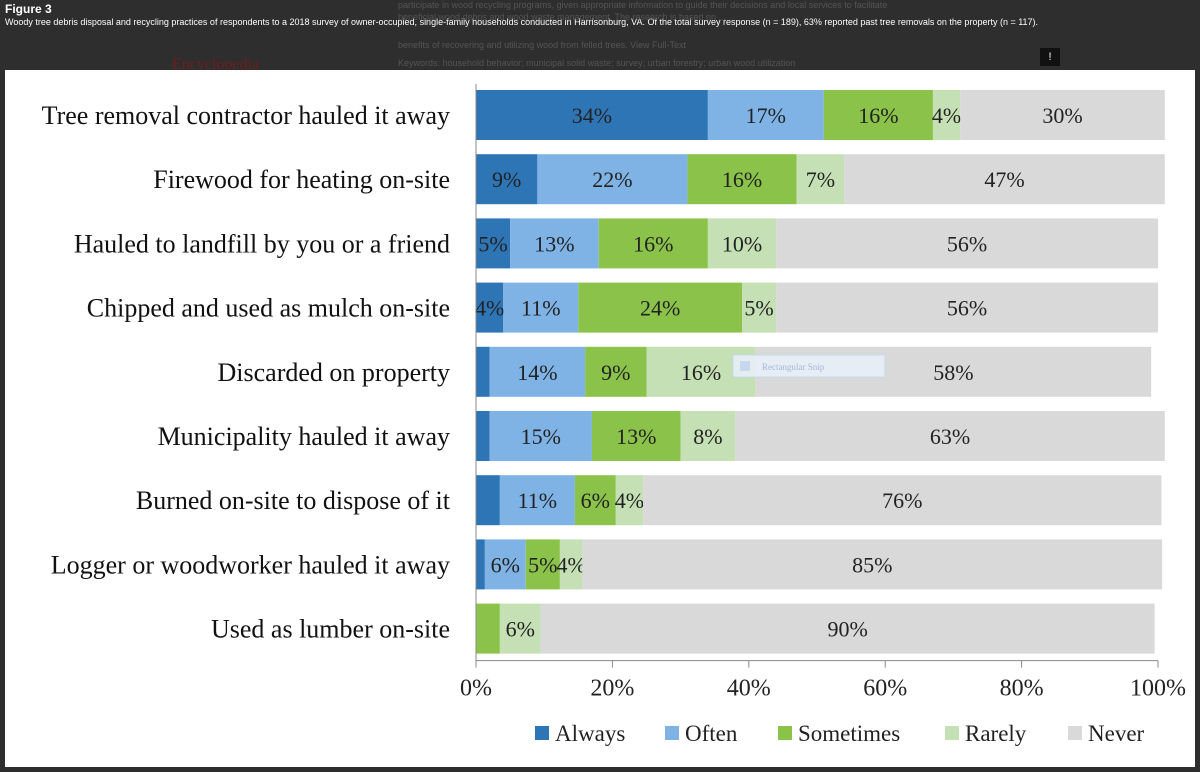 This screenshot has width=1200, height=772. I want to click on x-tick-label: 40%, so click(749, 689).